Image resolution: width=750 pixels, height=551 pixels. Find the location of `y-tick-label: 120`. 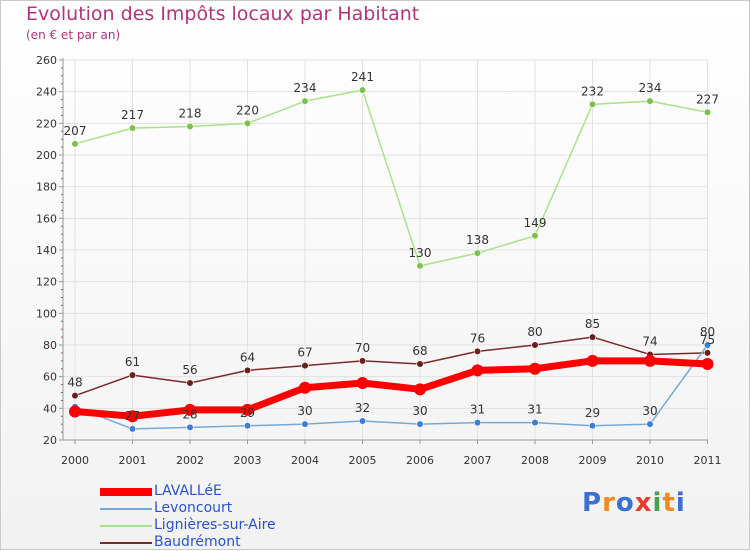

y-tick-label: 120 is located at coordinates (46, 282).